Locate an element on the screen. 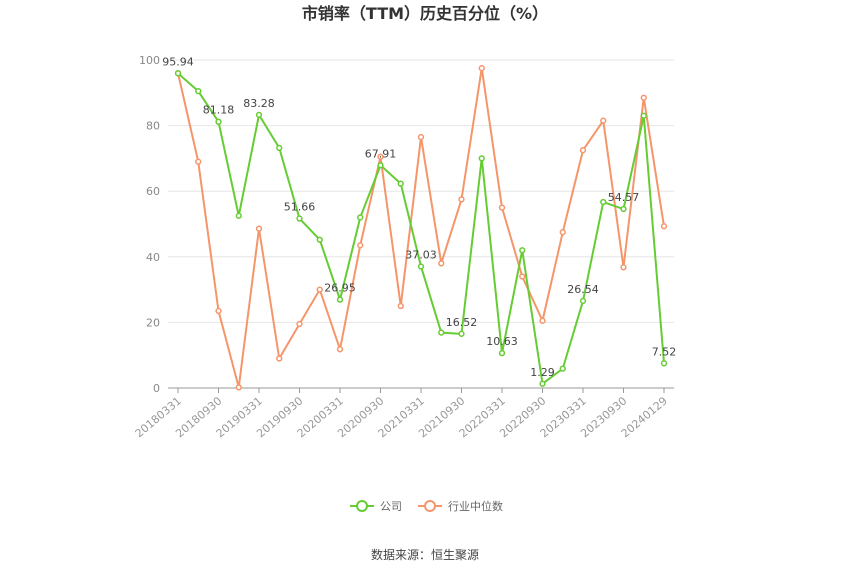 Image resolution: width=850 pixels, height=575 pixels. data-label: 16.52 is located at coordinates (462, 322).